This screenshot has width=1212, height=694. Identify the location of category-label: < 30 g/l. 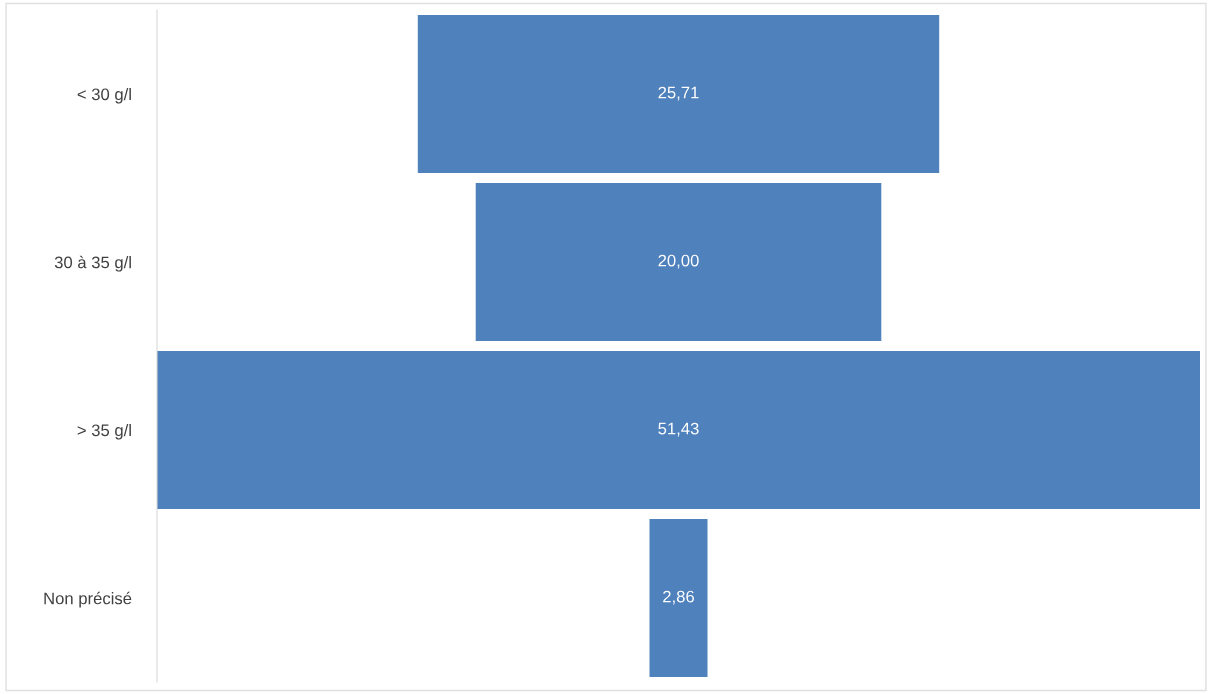
(104, 95).